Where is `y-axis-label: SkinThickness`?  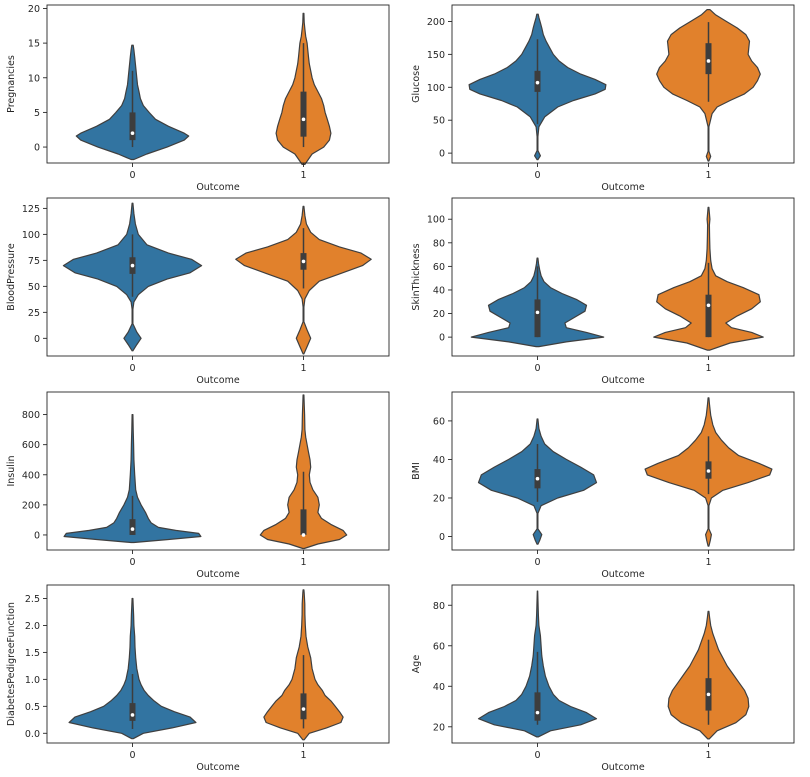
y-axis-label: SkinThickness is located at coordinates (416, 276).